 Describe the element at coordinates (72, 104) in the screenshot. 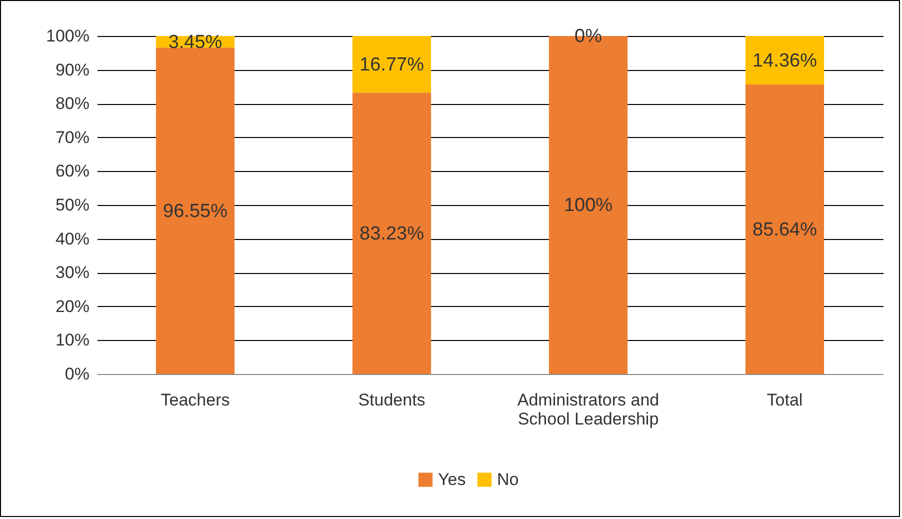

I see `y-tick-label: 80%` at that location.